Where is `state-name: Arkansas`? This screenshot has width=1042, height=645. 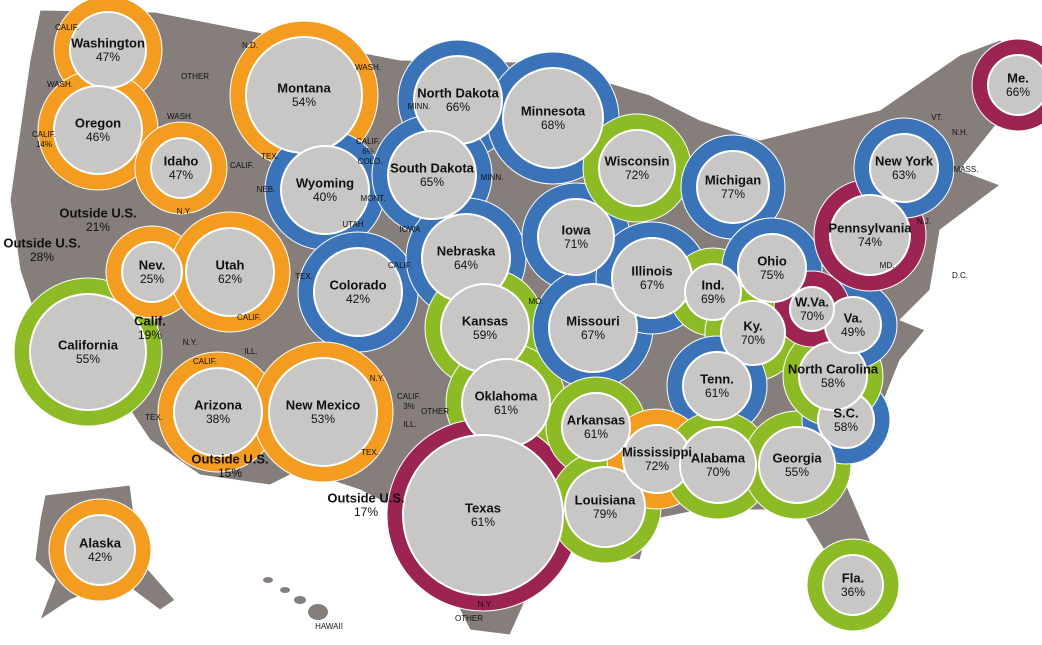 state-name: Arkansas is located at coordinates (596, 419).